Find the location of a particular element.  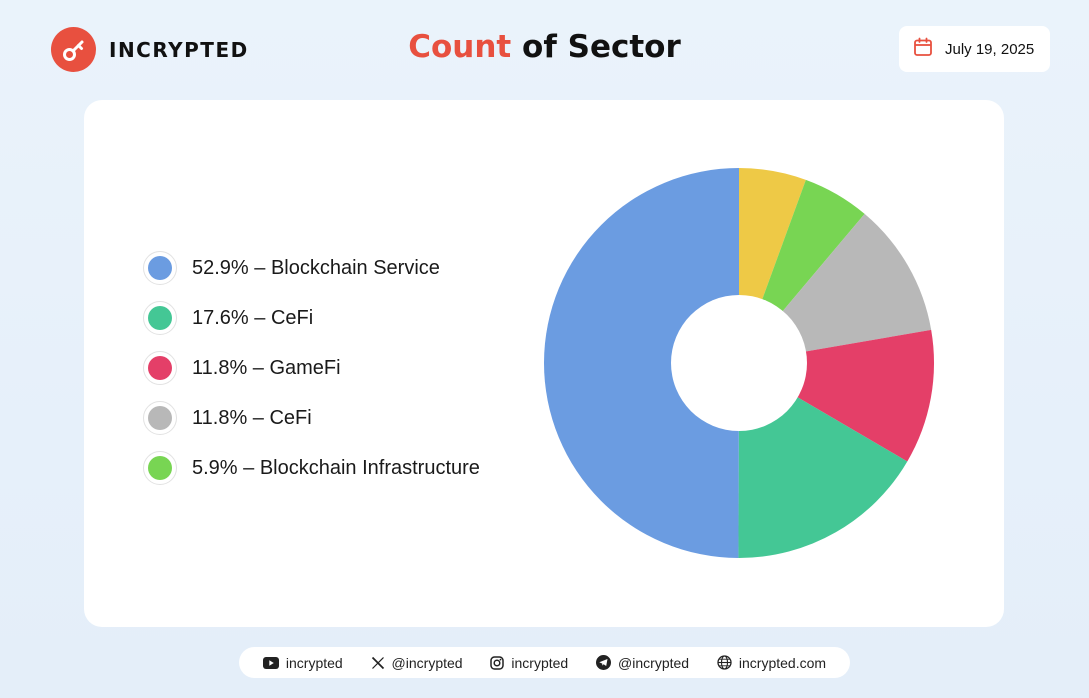

legend-label: 11.8% – GameFi is located at coordinates (266, 367).